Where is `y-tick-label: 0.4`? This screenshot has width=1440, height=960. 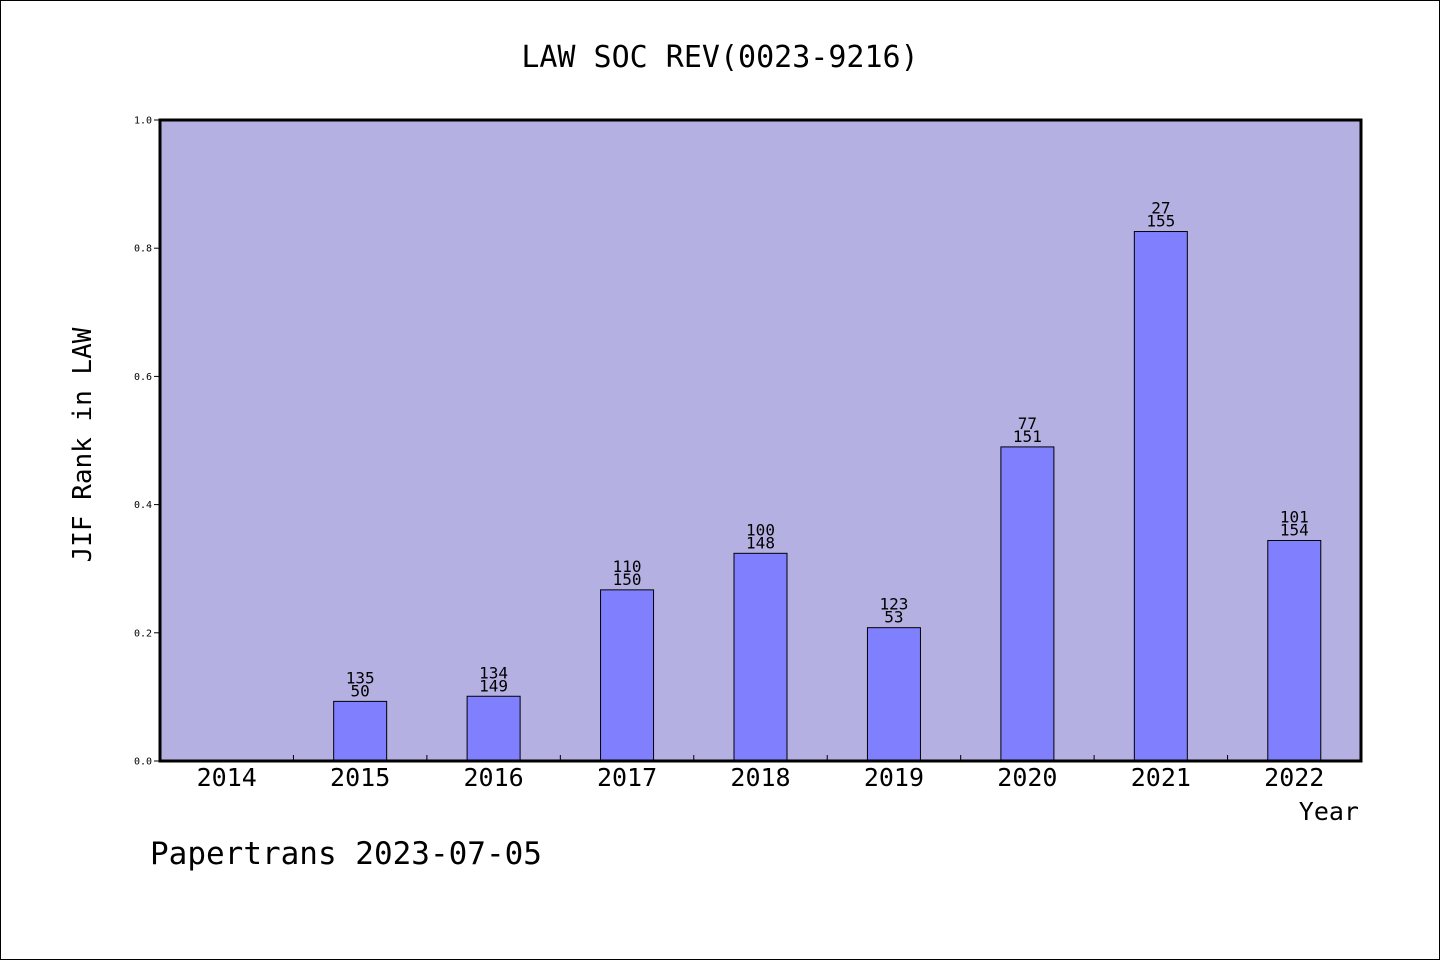 y-tick-label: 0.4 is located at coordinates (143, 505).